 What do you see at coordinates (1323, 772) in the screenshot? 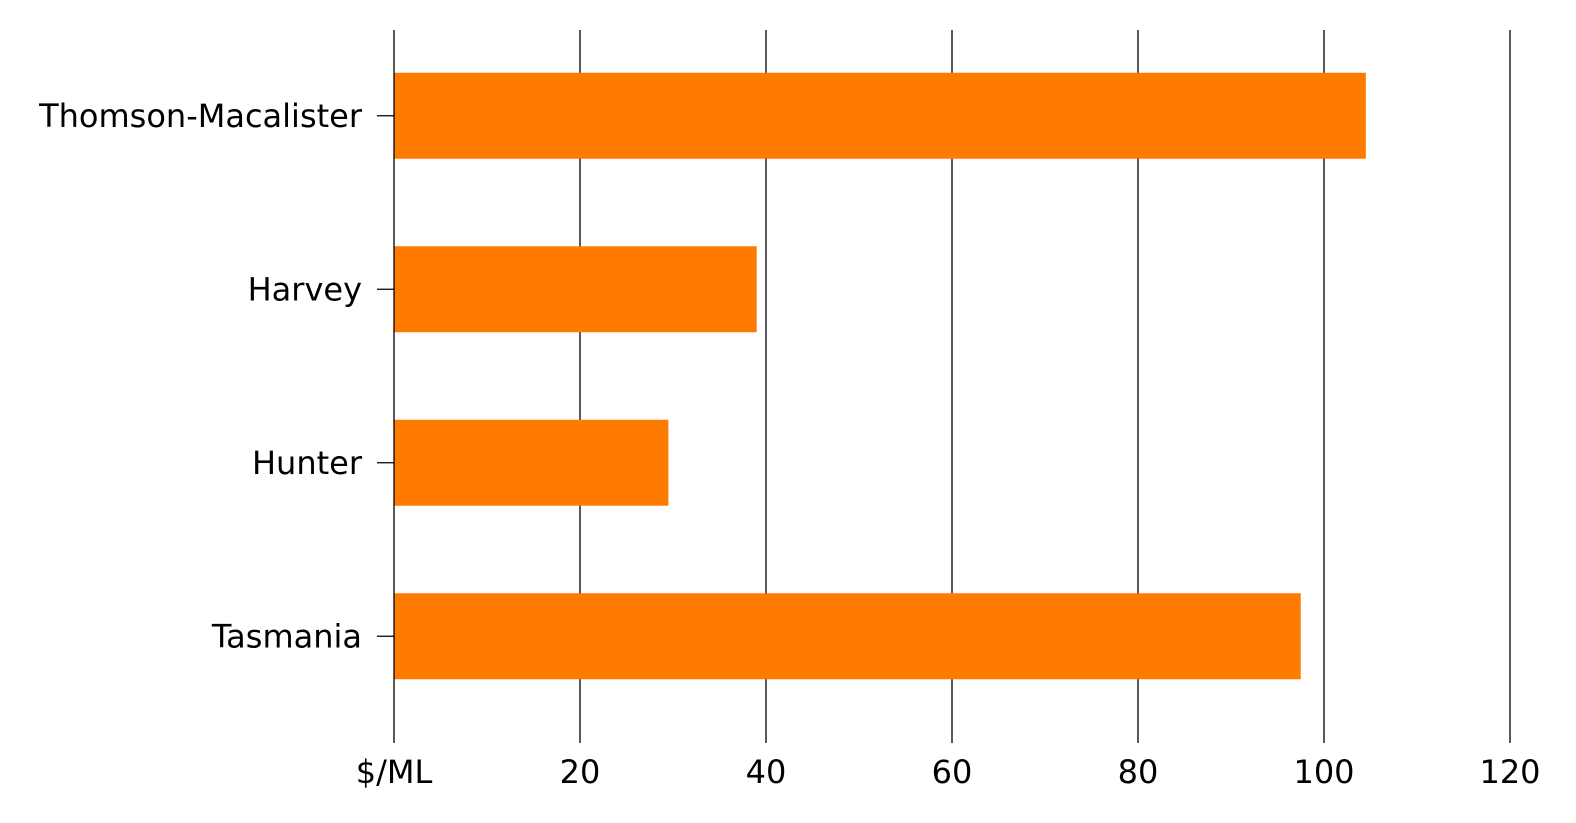
I see `x-tick-label-5: 100` at bounding box center [1323, 772].